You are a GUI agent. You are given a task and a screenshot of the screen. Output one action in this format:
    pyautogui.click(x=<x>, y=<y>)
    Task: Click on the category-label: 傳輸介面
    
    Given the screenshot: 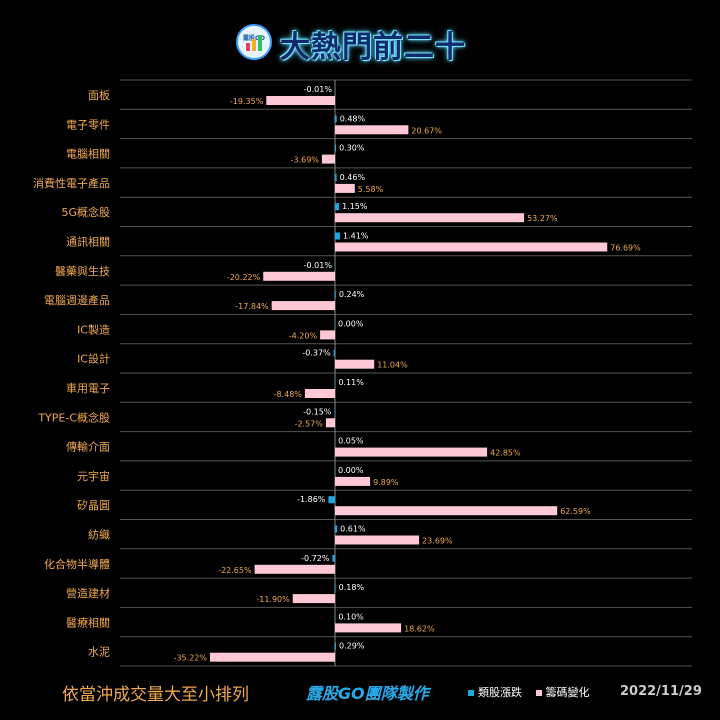 What is the action you would take?
    pyautogui.click(x=88, y=447)
    